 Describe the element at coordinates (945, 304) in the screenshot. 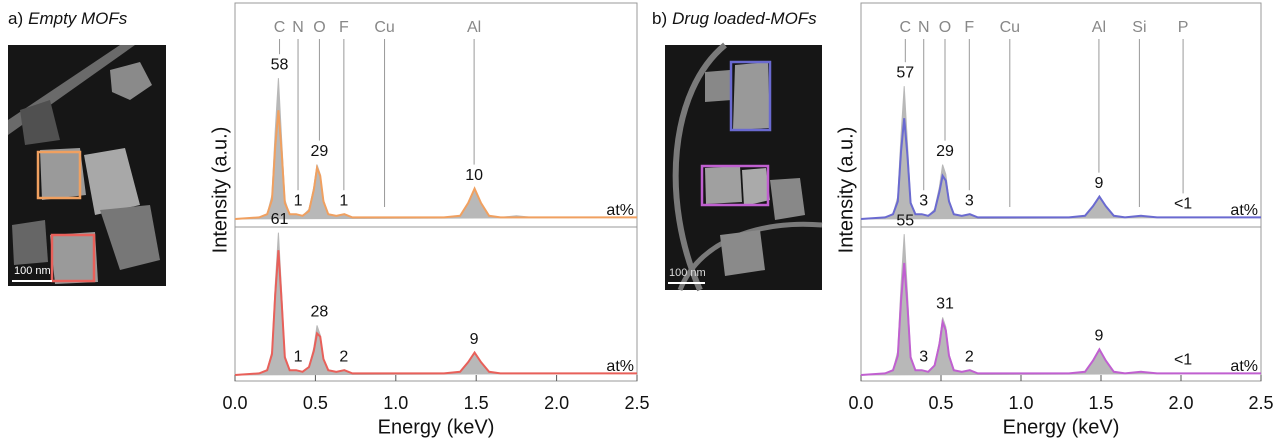

I see `composition-label: 31` at that location.